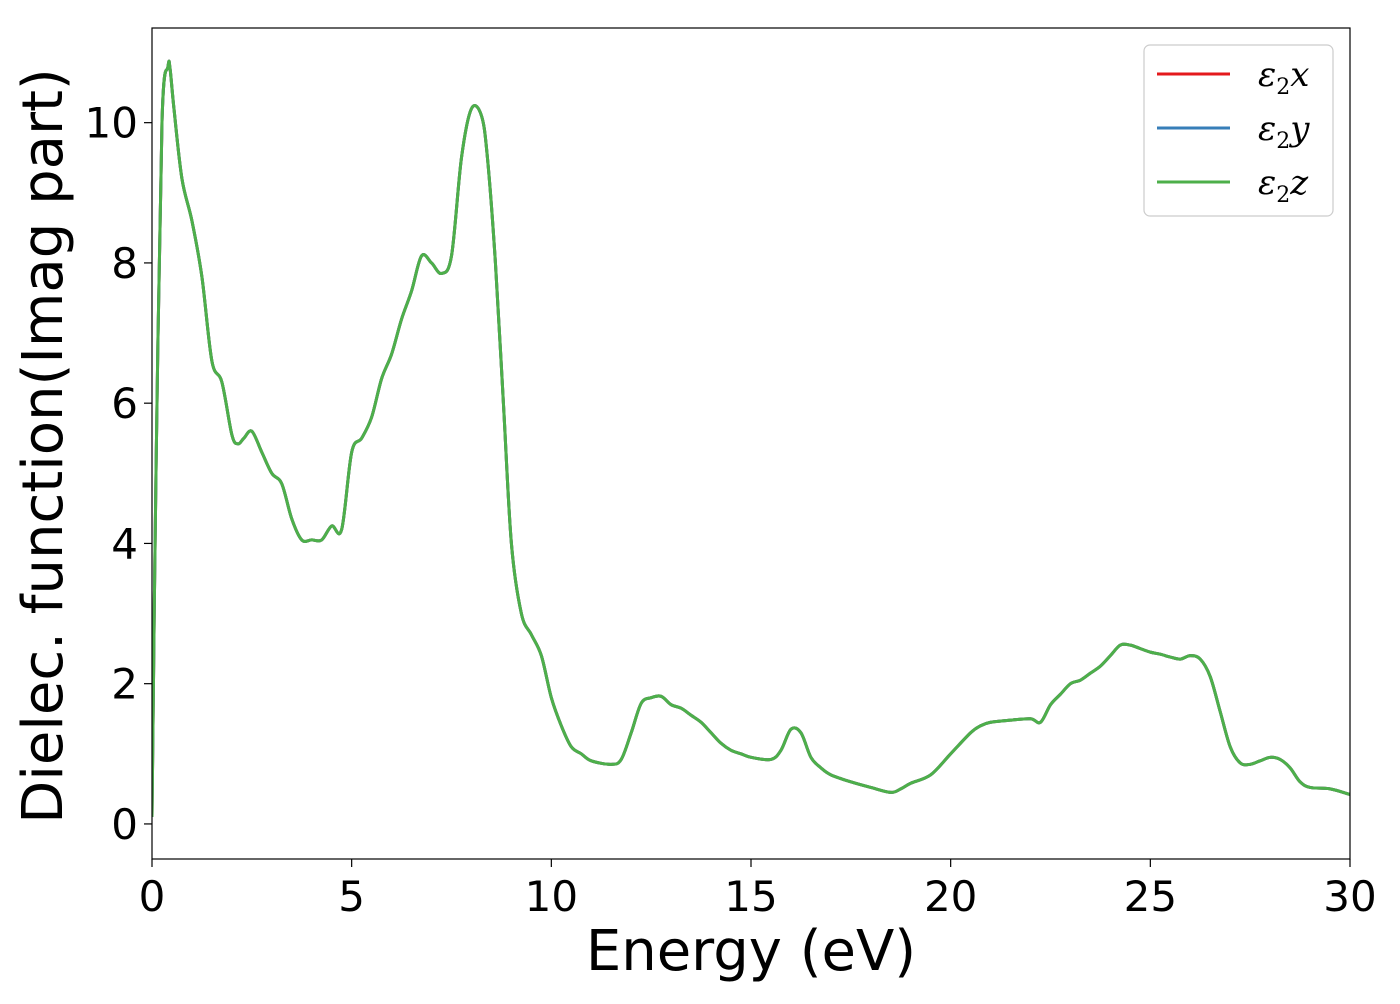  What do you see at coordinates (124, 824) in the screenshot?
I see `y-tick-label: 0` at bounding box center [124, 824].